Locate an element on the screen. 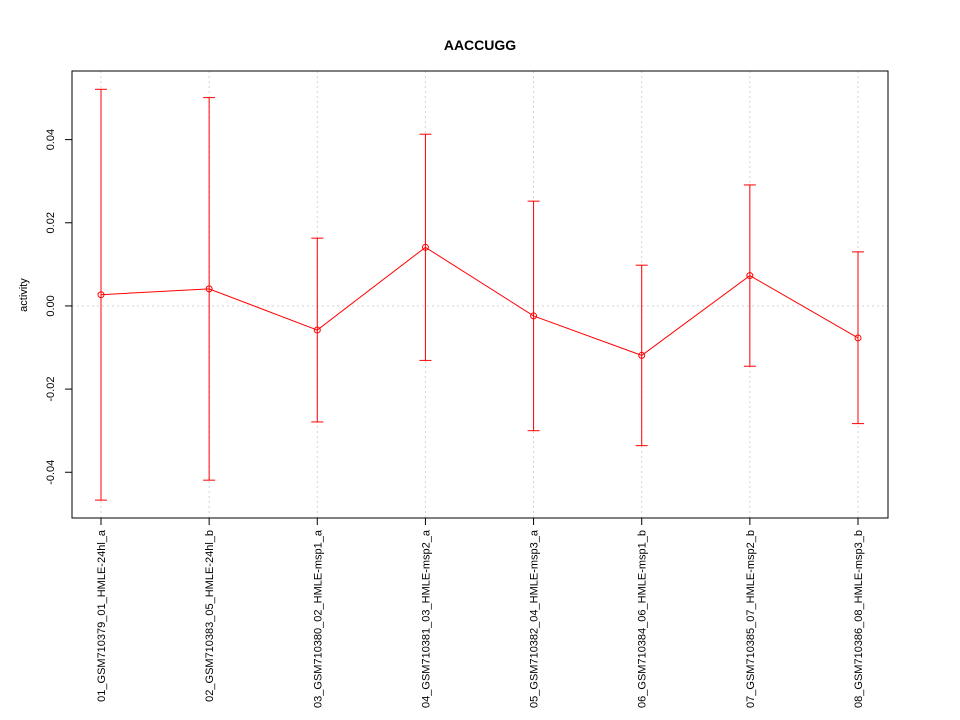  y-tick-label: -0.02 is located at coordinates (51, 389).